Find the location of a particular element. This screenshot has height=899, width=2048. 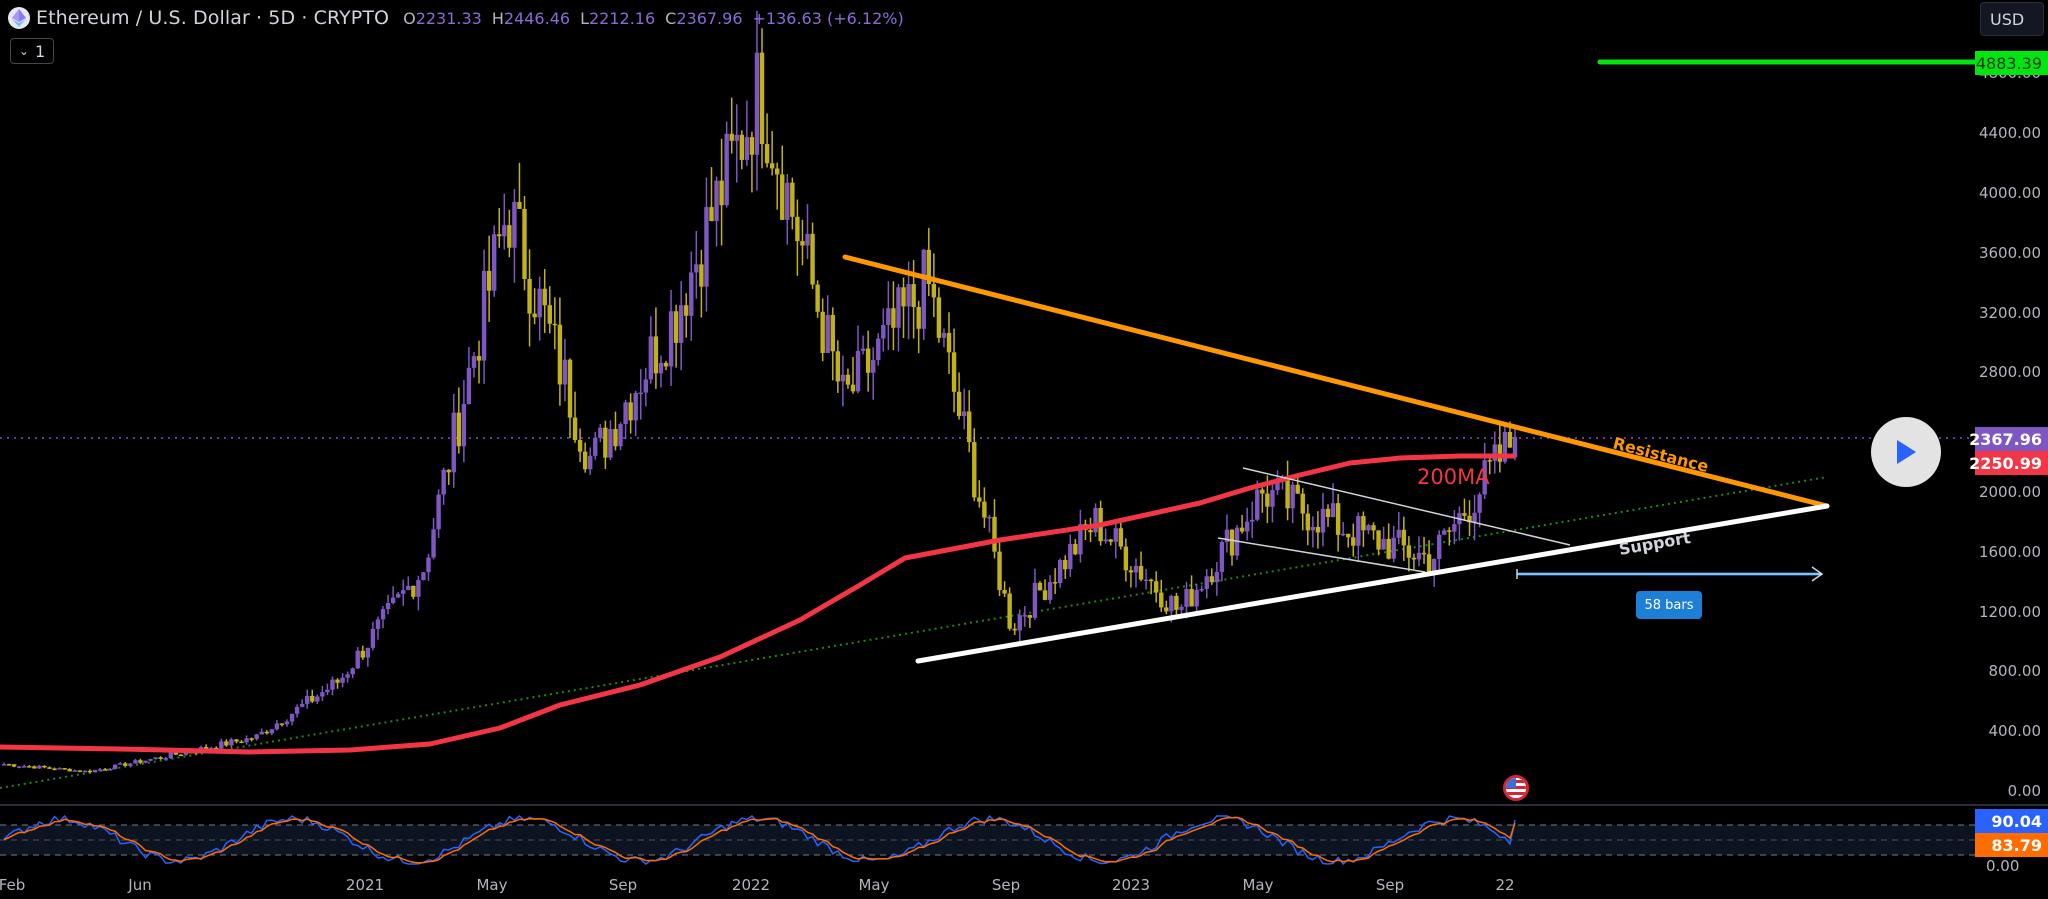

stochastic-oscillator is located at coordinates (759, 840).